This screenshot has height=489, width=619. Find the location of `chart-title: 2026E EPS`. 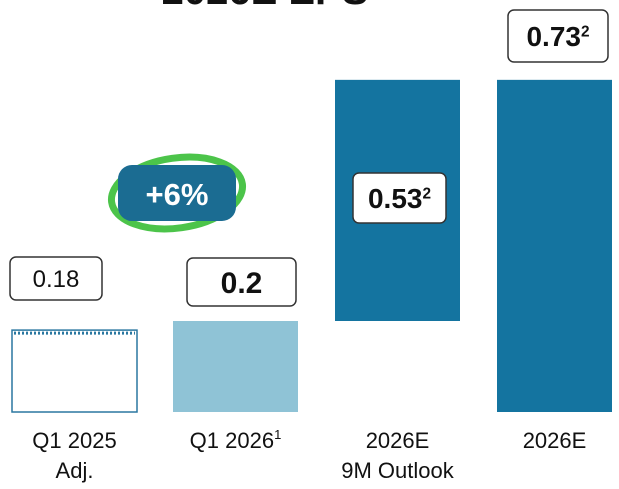

chart-title: 2026E EPS is located at coordinates (265, 6).